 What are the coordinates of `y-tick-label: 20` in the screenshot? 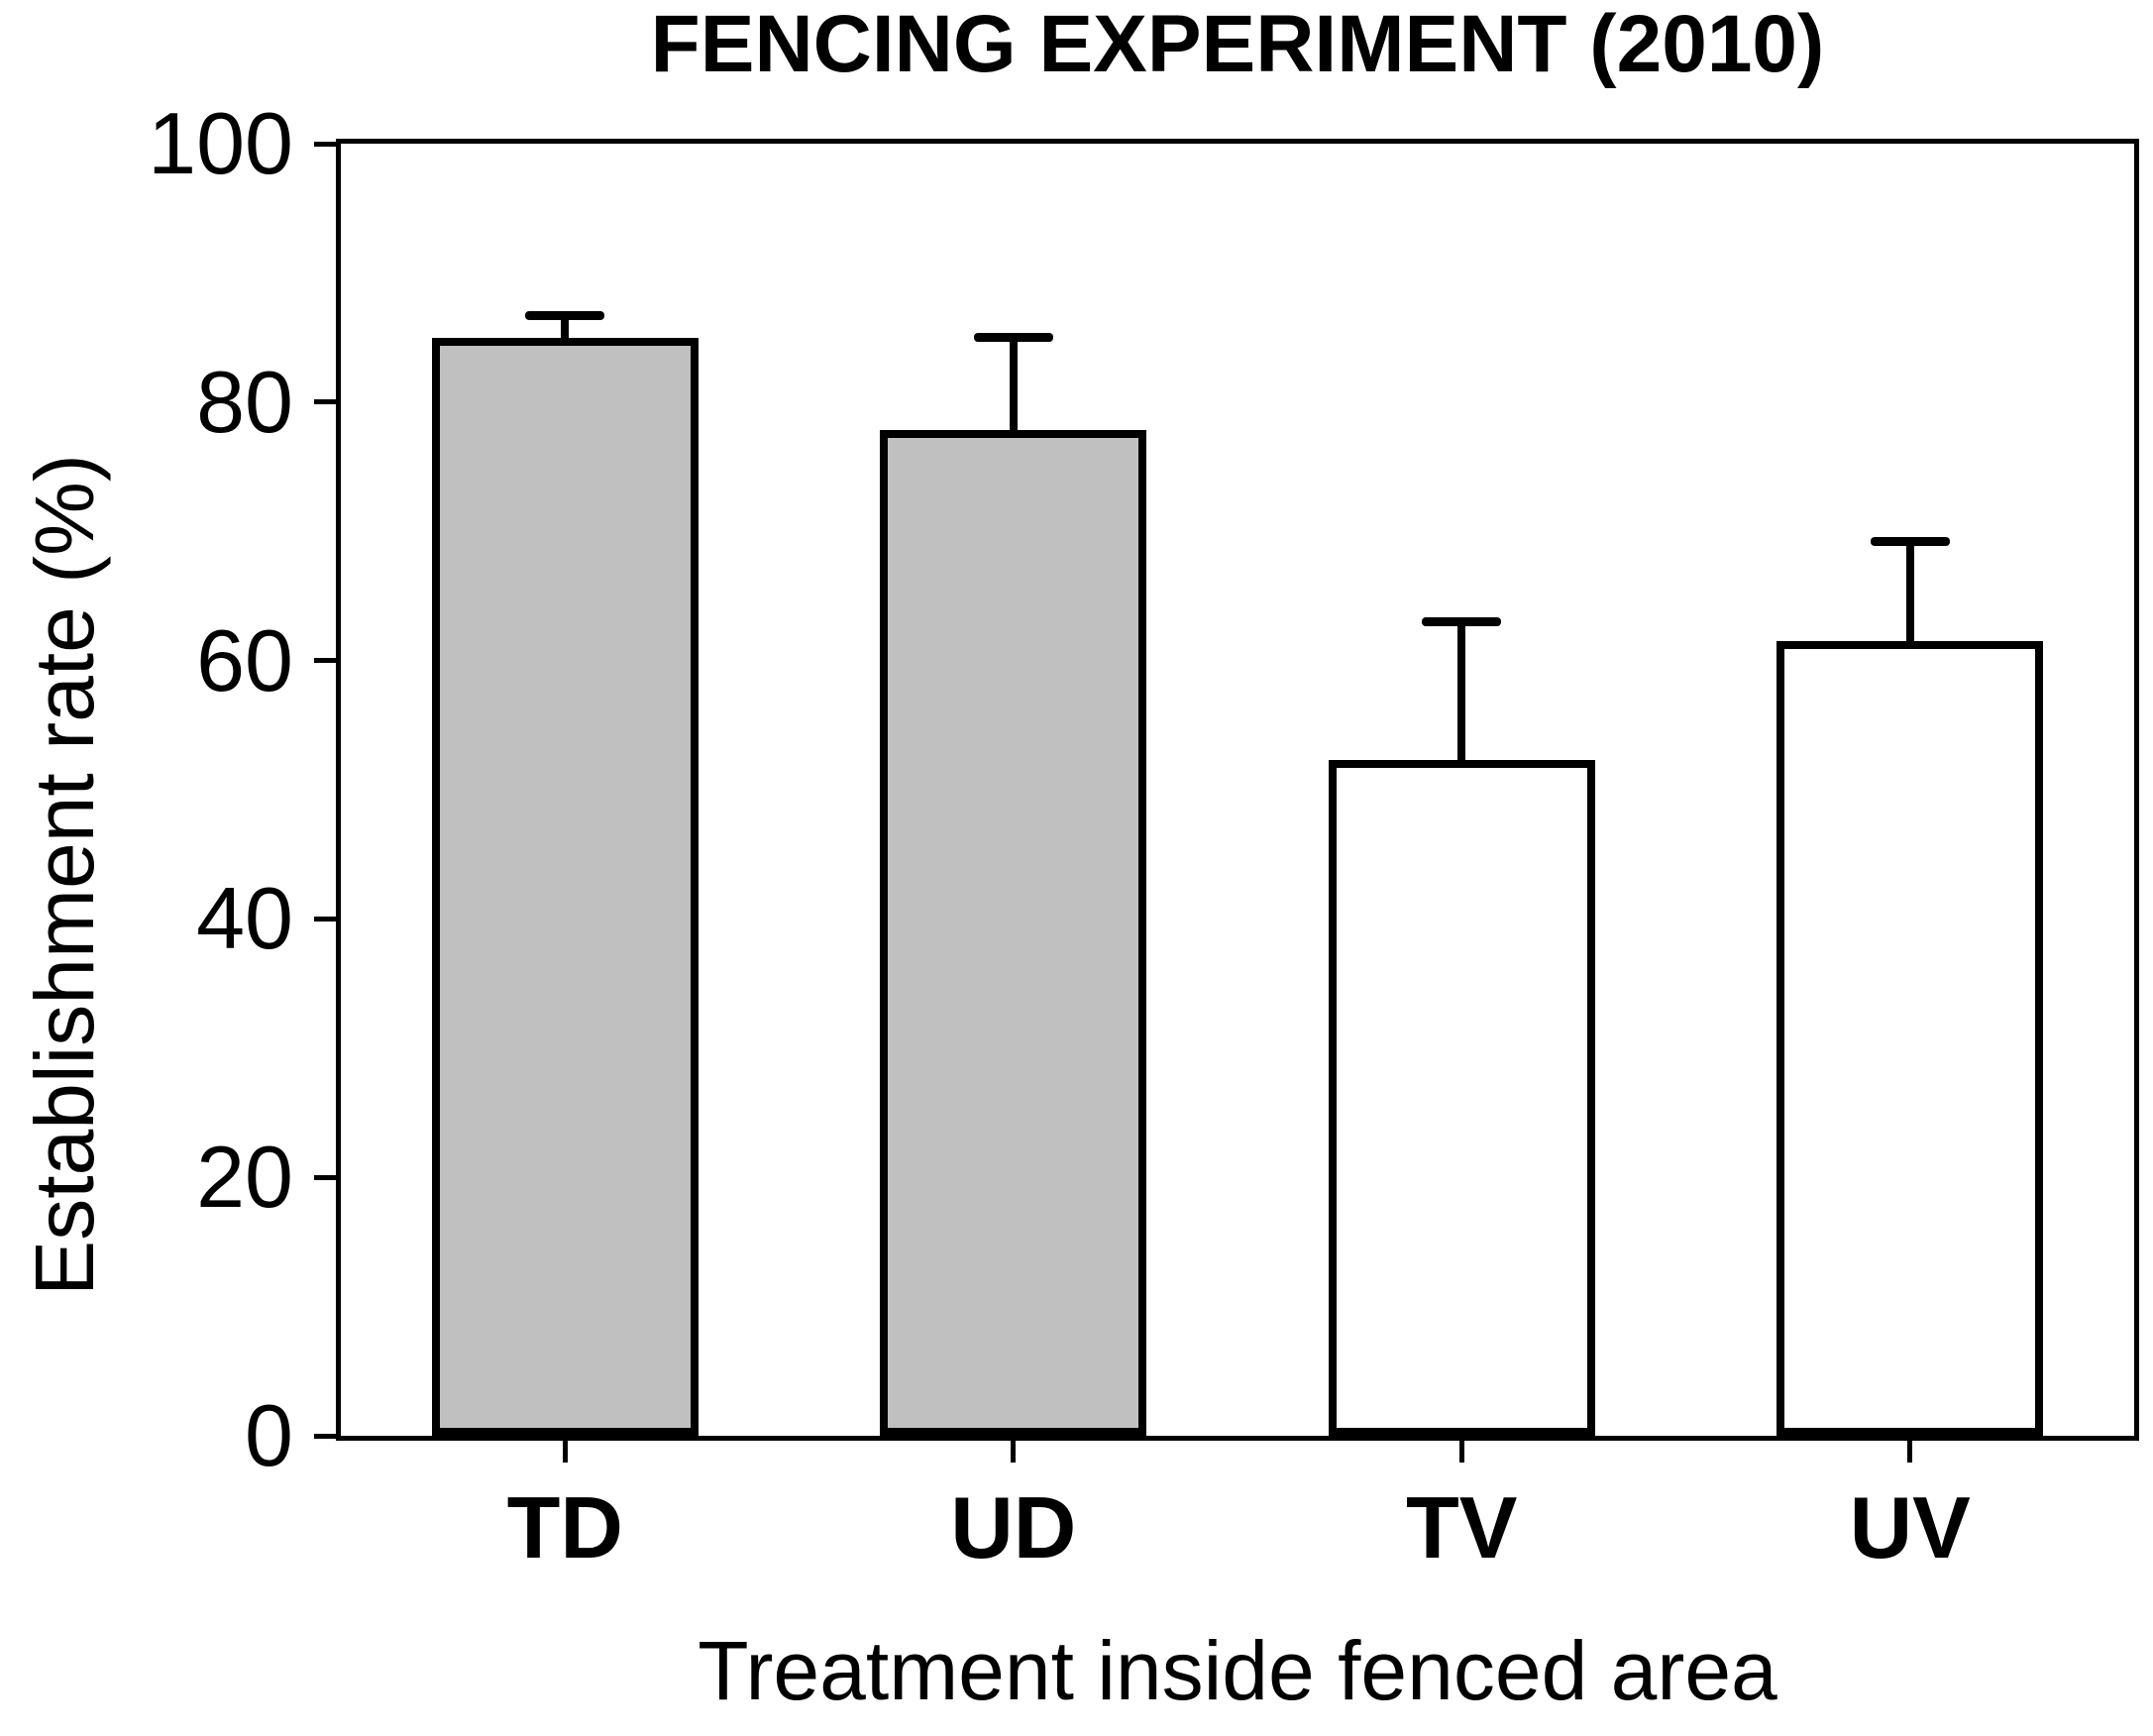 It's located at (244, 1177).